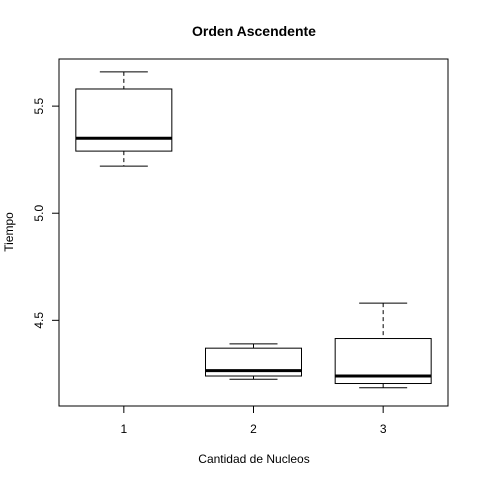  I want to click on chart-title: Orden Ascendente, so click(254, 31).